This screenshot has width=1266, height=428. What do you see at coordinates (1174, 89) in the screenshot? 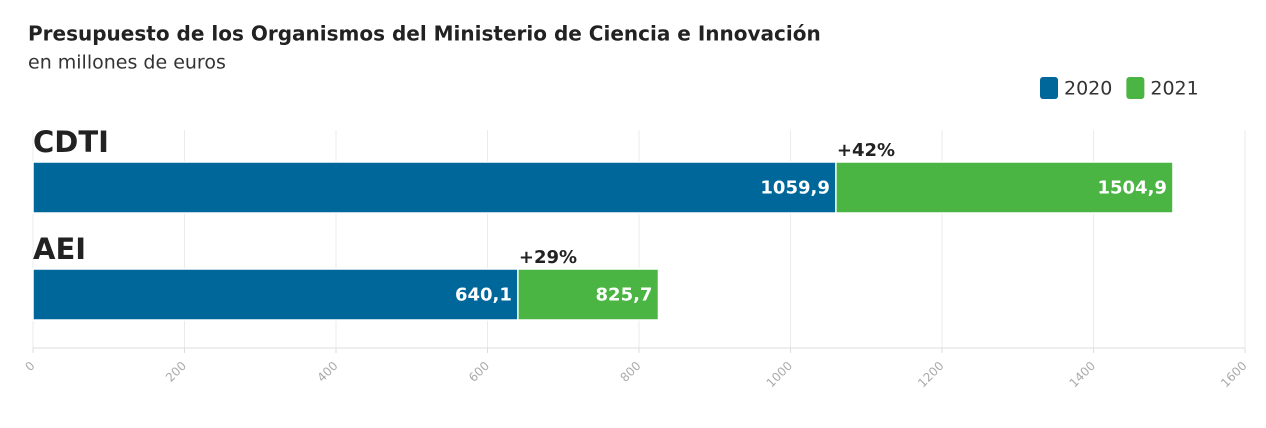
I see `legend-label: 2021` at bounding box center [1174, 89].